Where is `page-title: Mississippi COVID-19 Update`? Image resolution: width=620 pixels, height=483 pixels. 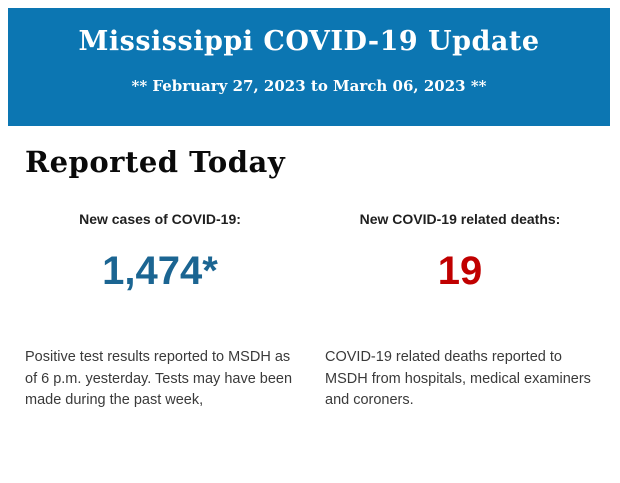 page-title: Mississippi COVID-19 Update is located at coordinates (309, 41).